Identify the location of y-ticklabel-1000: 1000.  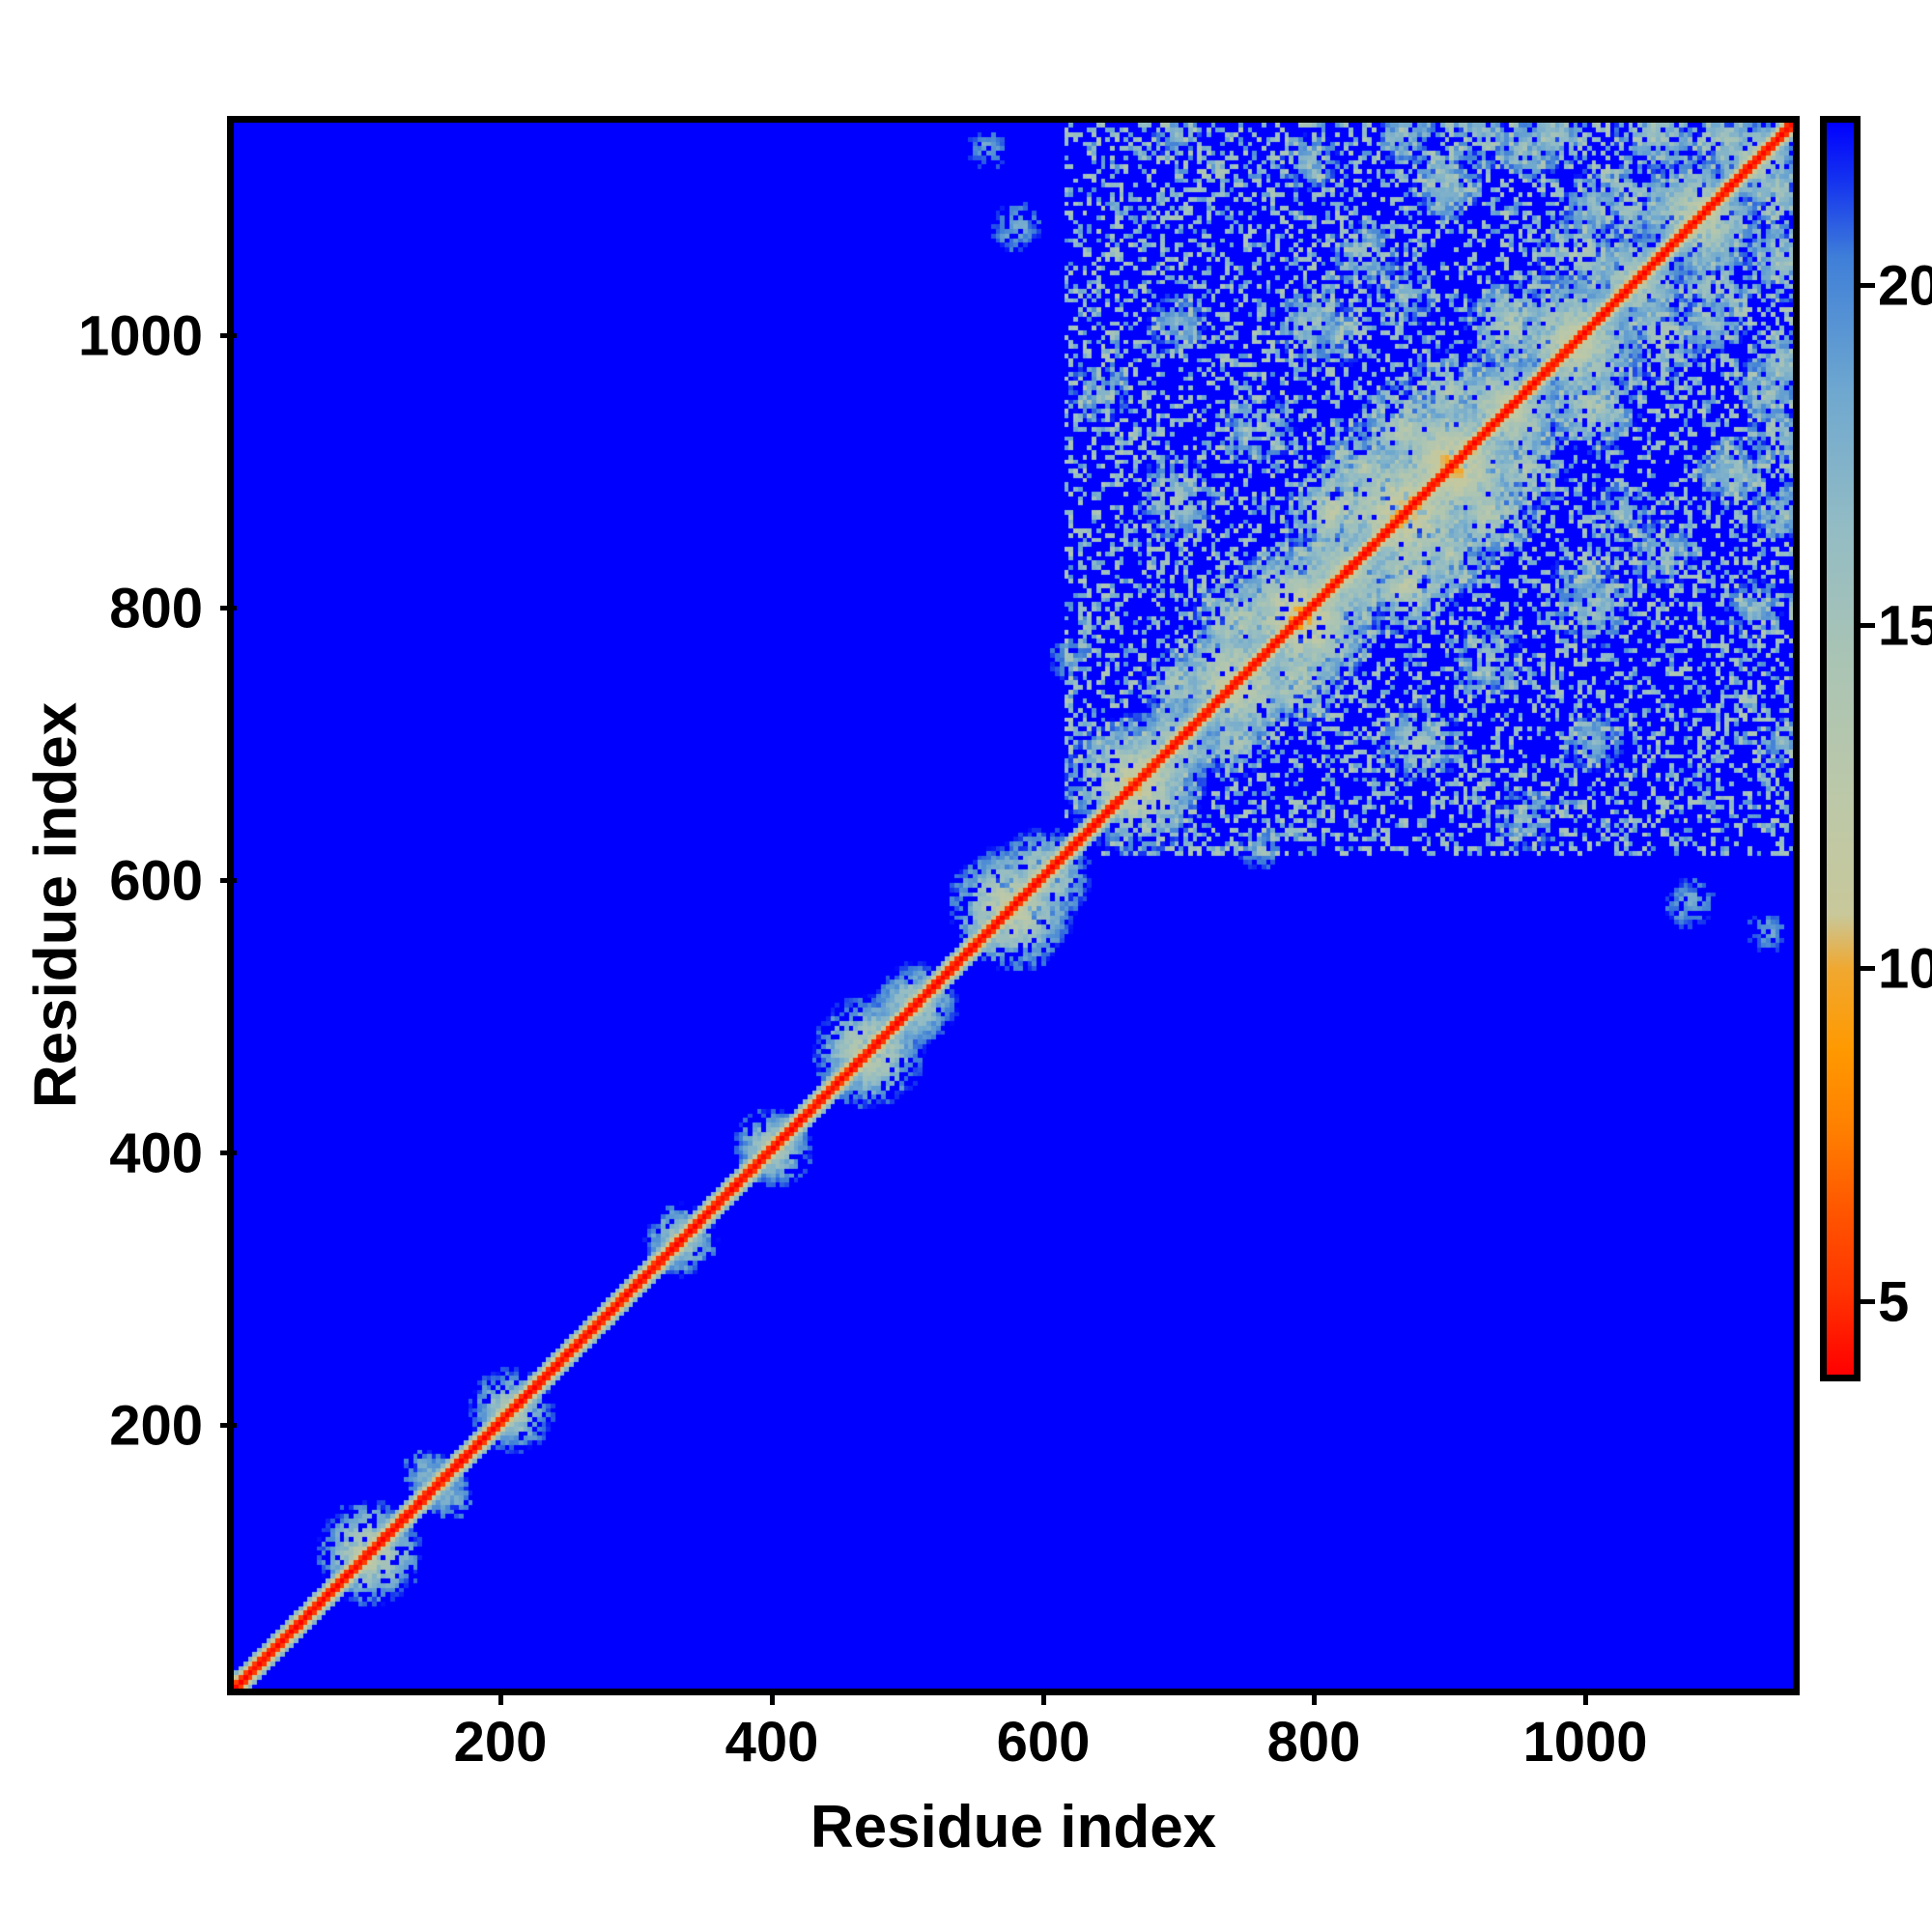
(140, 336).